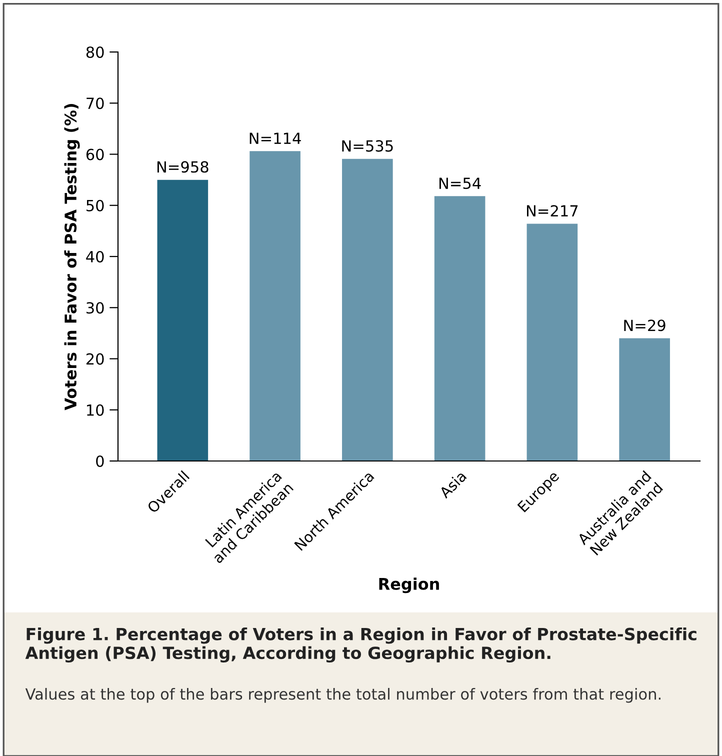  I want to click on text: Values at the top of the bars represent the total number of voters from that region., so click(342, 695).